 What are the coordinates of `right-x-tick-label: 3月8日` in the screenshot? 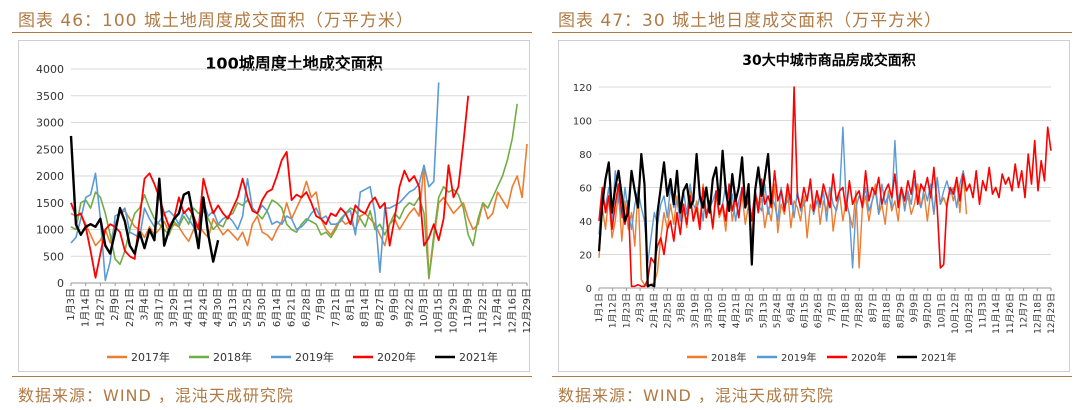 It's located at (681, 307).